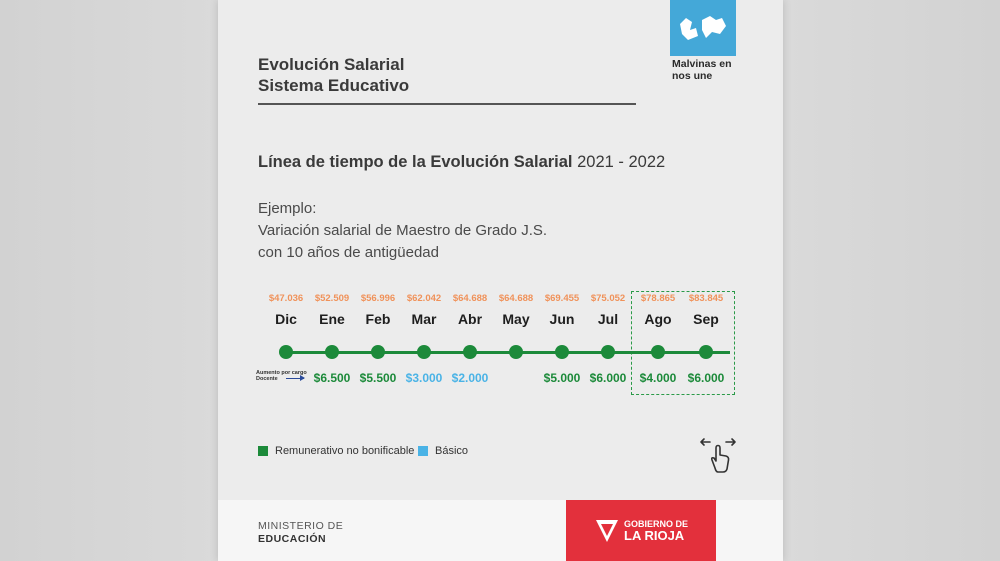 Image resolution: width=1000 pixels, height=561 pixels. What do you see at coordinates (424, 298) in the screenshot?
I see `month-amount: $62.042` at bounding box center [424, 298].